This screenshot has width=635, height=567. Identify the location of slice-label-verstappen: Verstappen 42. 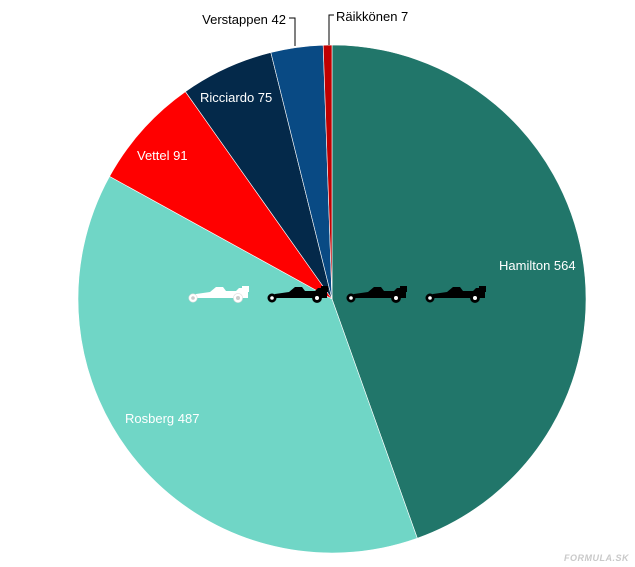
(244, 19).